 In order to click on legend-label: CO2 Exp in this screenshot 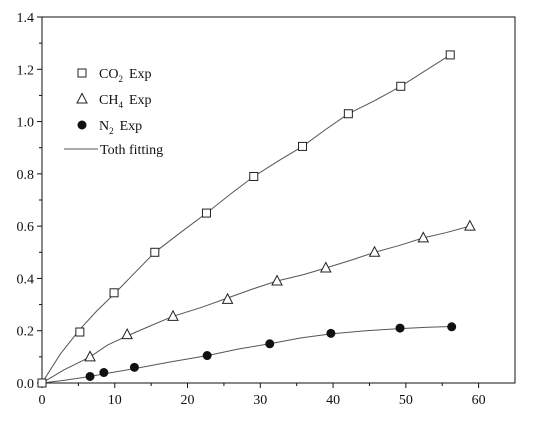, I will do `click(125, 75)`.